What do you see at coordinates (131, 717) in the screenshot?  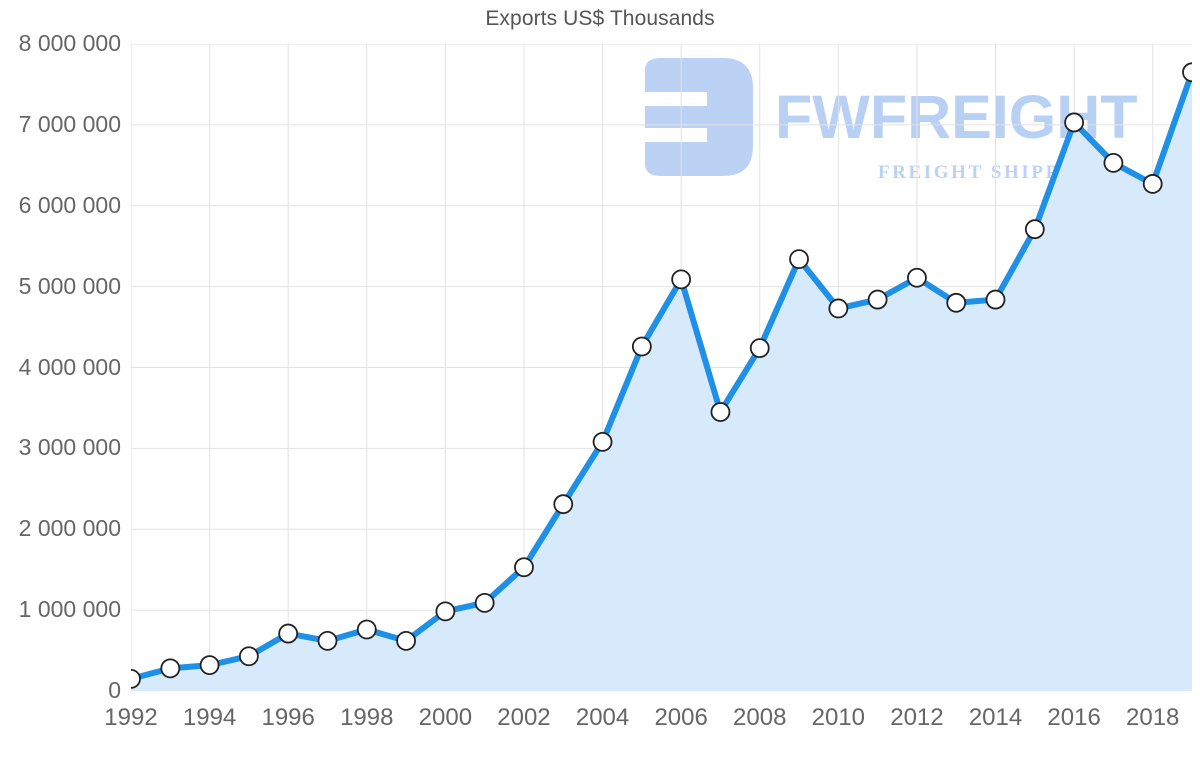 I see `x-axis-tick-label: 1992` at bounding box center [131, 717].